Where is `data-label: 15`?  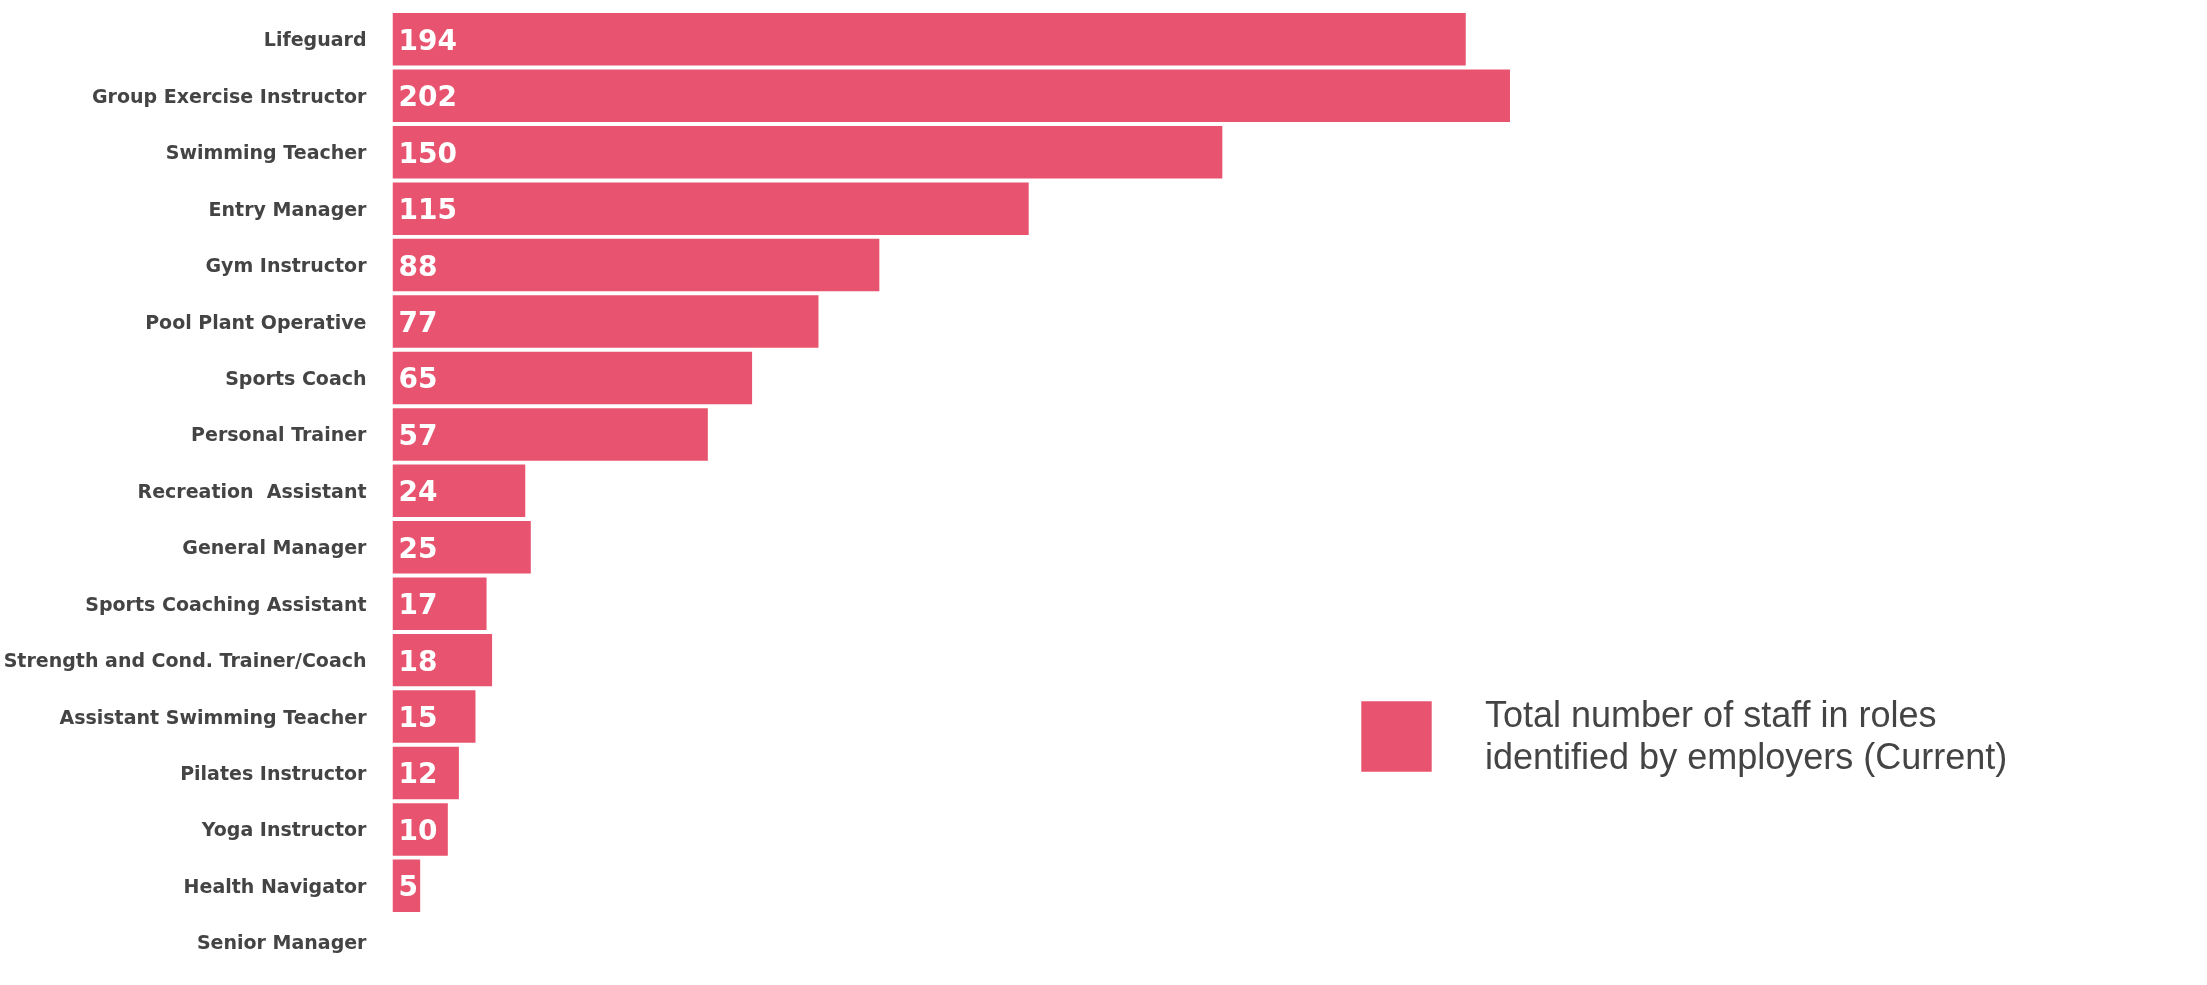
data-label: 15 is located at coordinates (418, 718).